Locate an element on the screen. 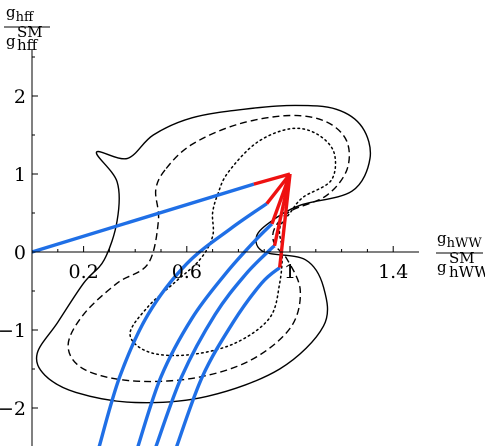 This screenshot has width=485, height=446. y-tick-label: 0 is located at coordinates (20, 253).